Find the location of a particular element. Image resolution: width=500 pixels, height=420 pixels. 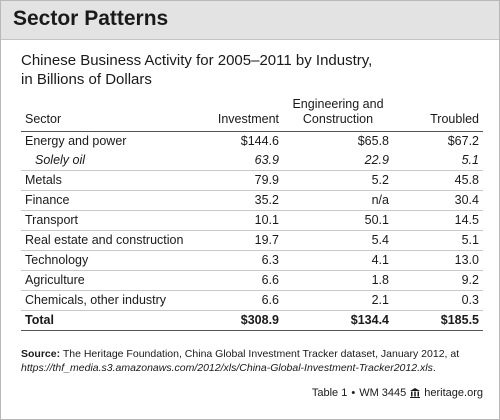

cell-sector: Real estate and construction is located at coordinates (104, 240).